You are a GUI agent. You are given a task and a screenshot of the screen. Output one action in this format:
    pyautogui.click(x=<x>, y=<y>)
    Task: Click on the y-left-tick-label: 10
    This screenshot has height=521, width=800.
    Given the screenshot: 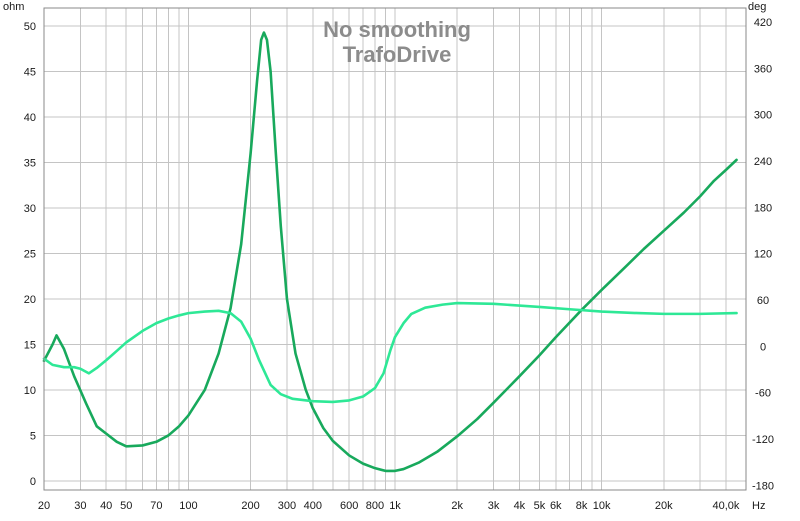 What is the action you would take?
    pyautogui.click(x=30, y=391)
    